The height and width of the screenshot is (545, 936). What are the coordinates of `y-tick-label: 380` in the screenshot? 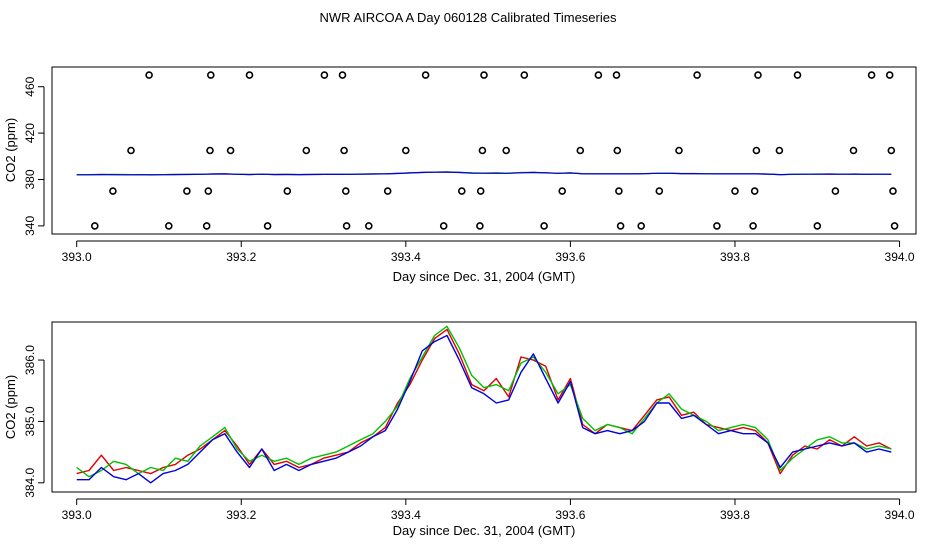 It's located at (30, 179).